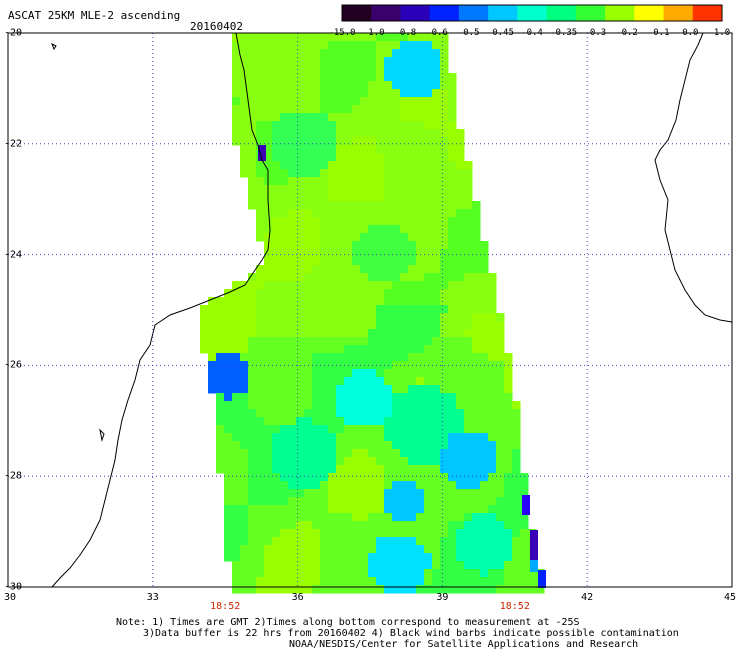 This screenshot has height=650, width=740. What do you see at coordinates (216, 26) in the screenshot?
I see `product-date: 20160402` at bounding box center [216, 26].